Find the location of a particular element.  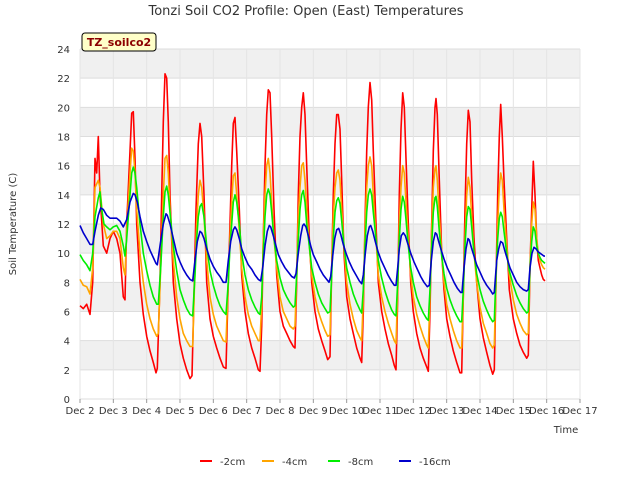

legend-label: -2cm is located at coordinates (232, 462).